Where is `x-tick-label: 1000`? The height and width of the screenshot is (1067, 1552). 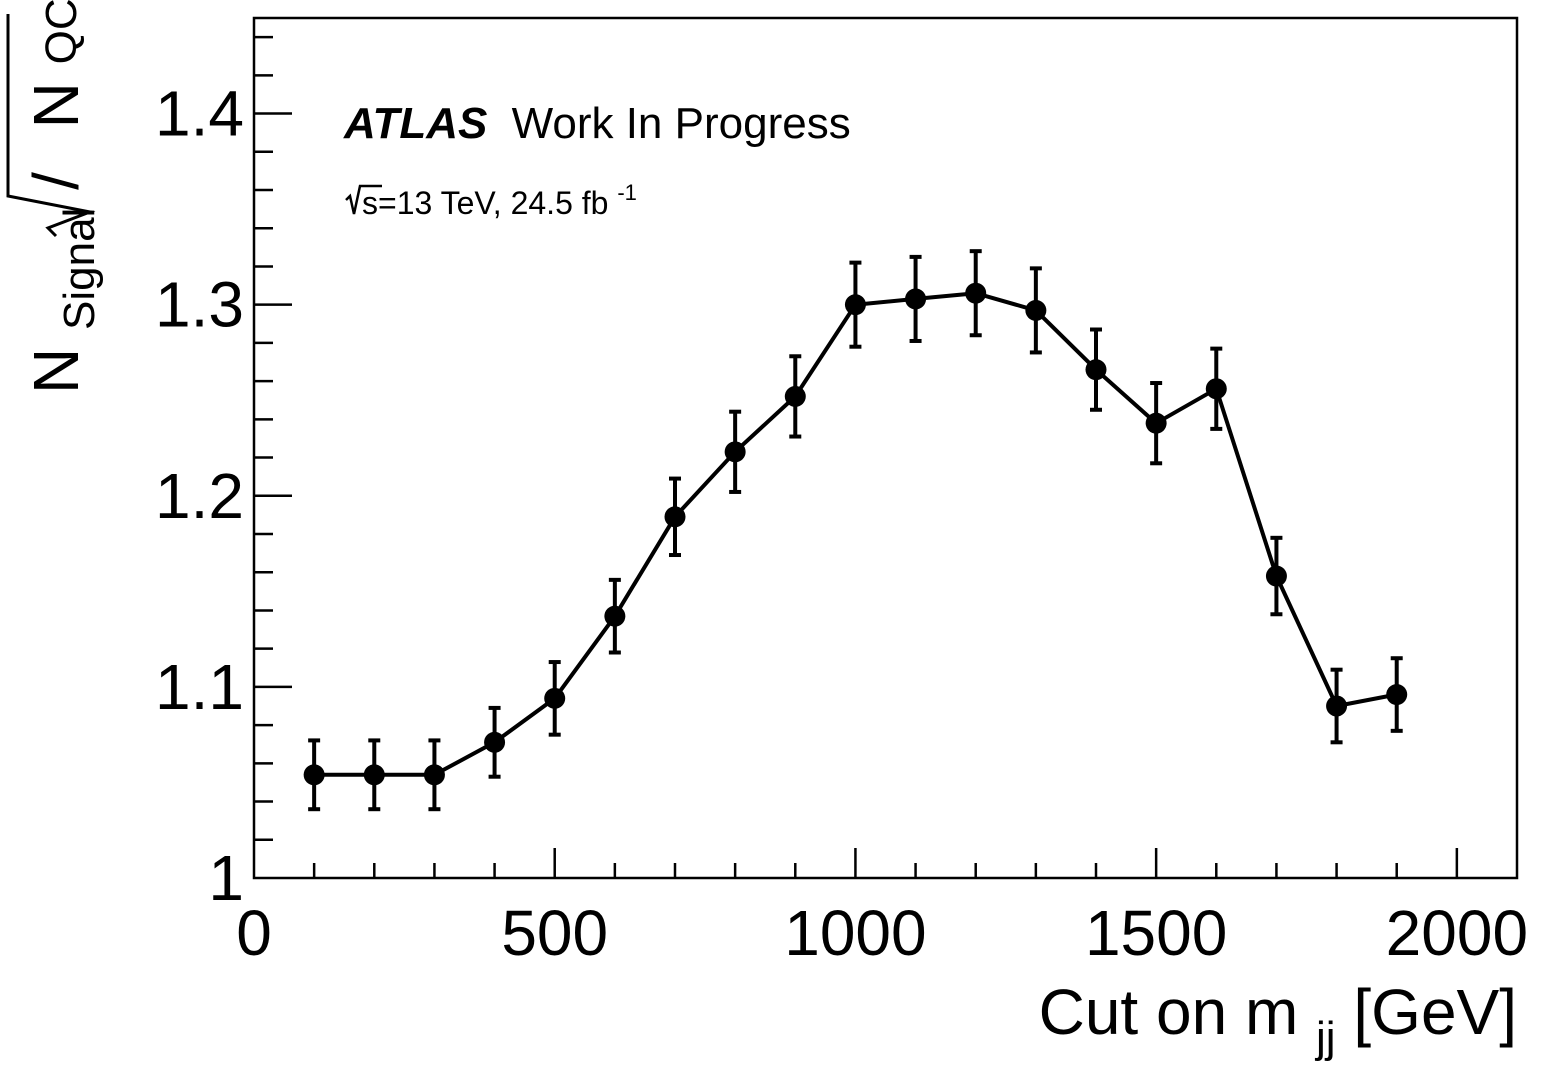 x-tick-label: 1000 is located at coordinates (855, 933).